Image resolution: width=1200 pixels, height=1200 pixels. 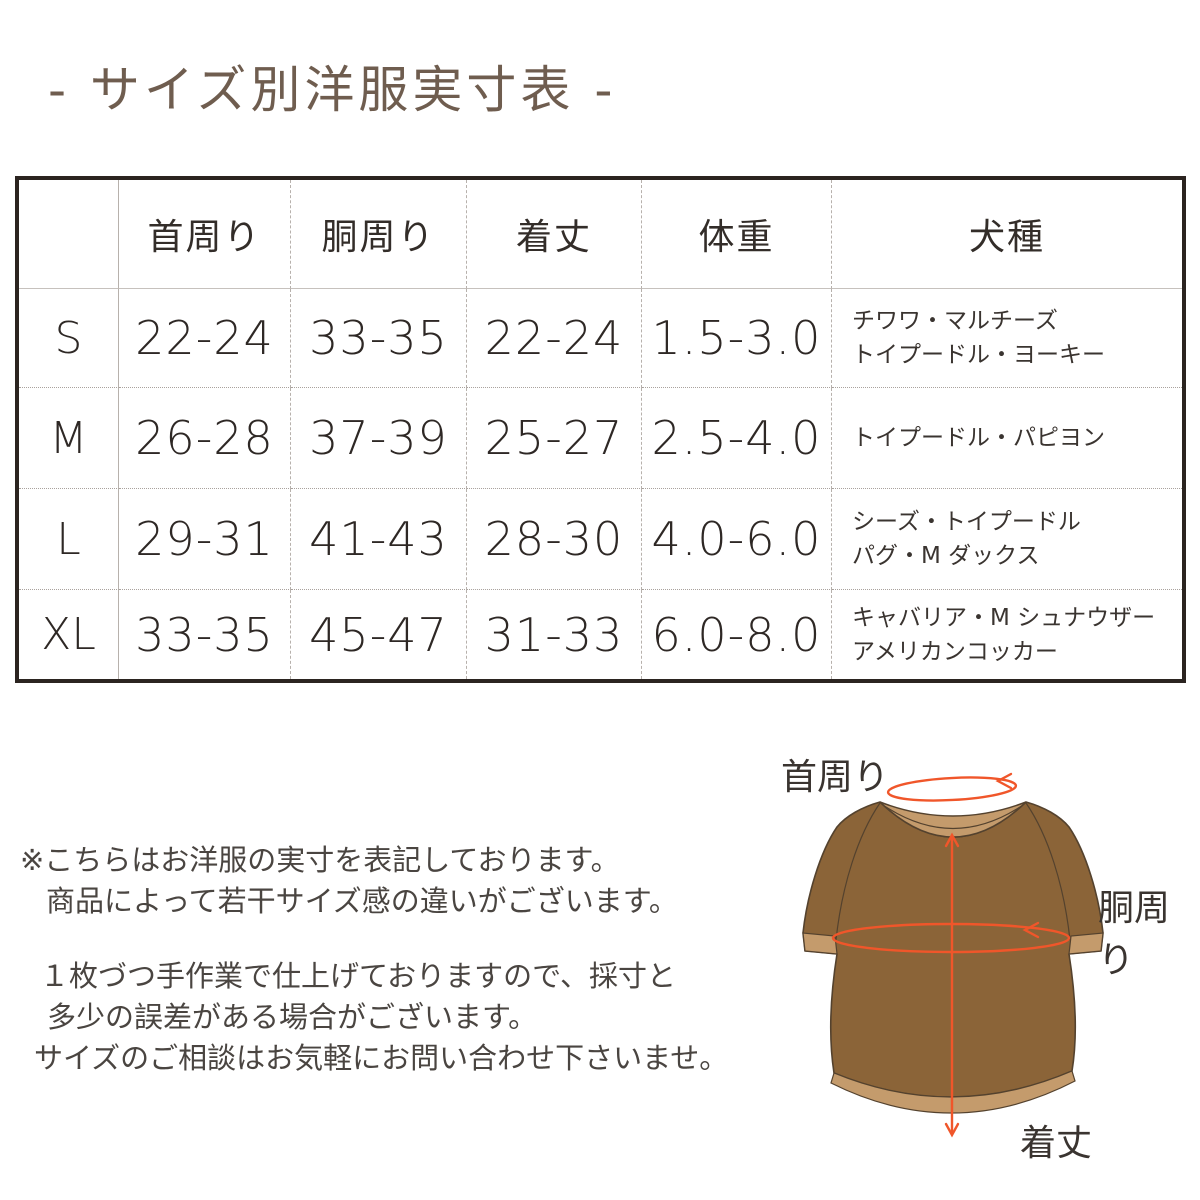 What do you see at coordinates (1056, 1143) in the screenshot?
I see `length-measure-label: 着丈` at bounding box center [1056, 1143].